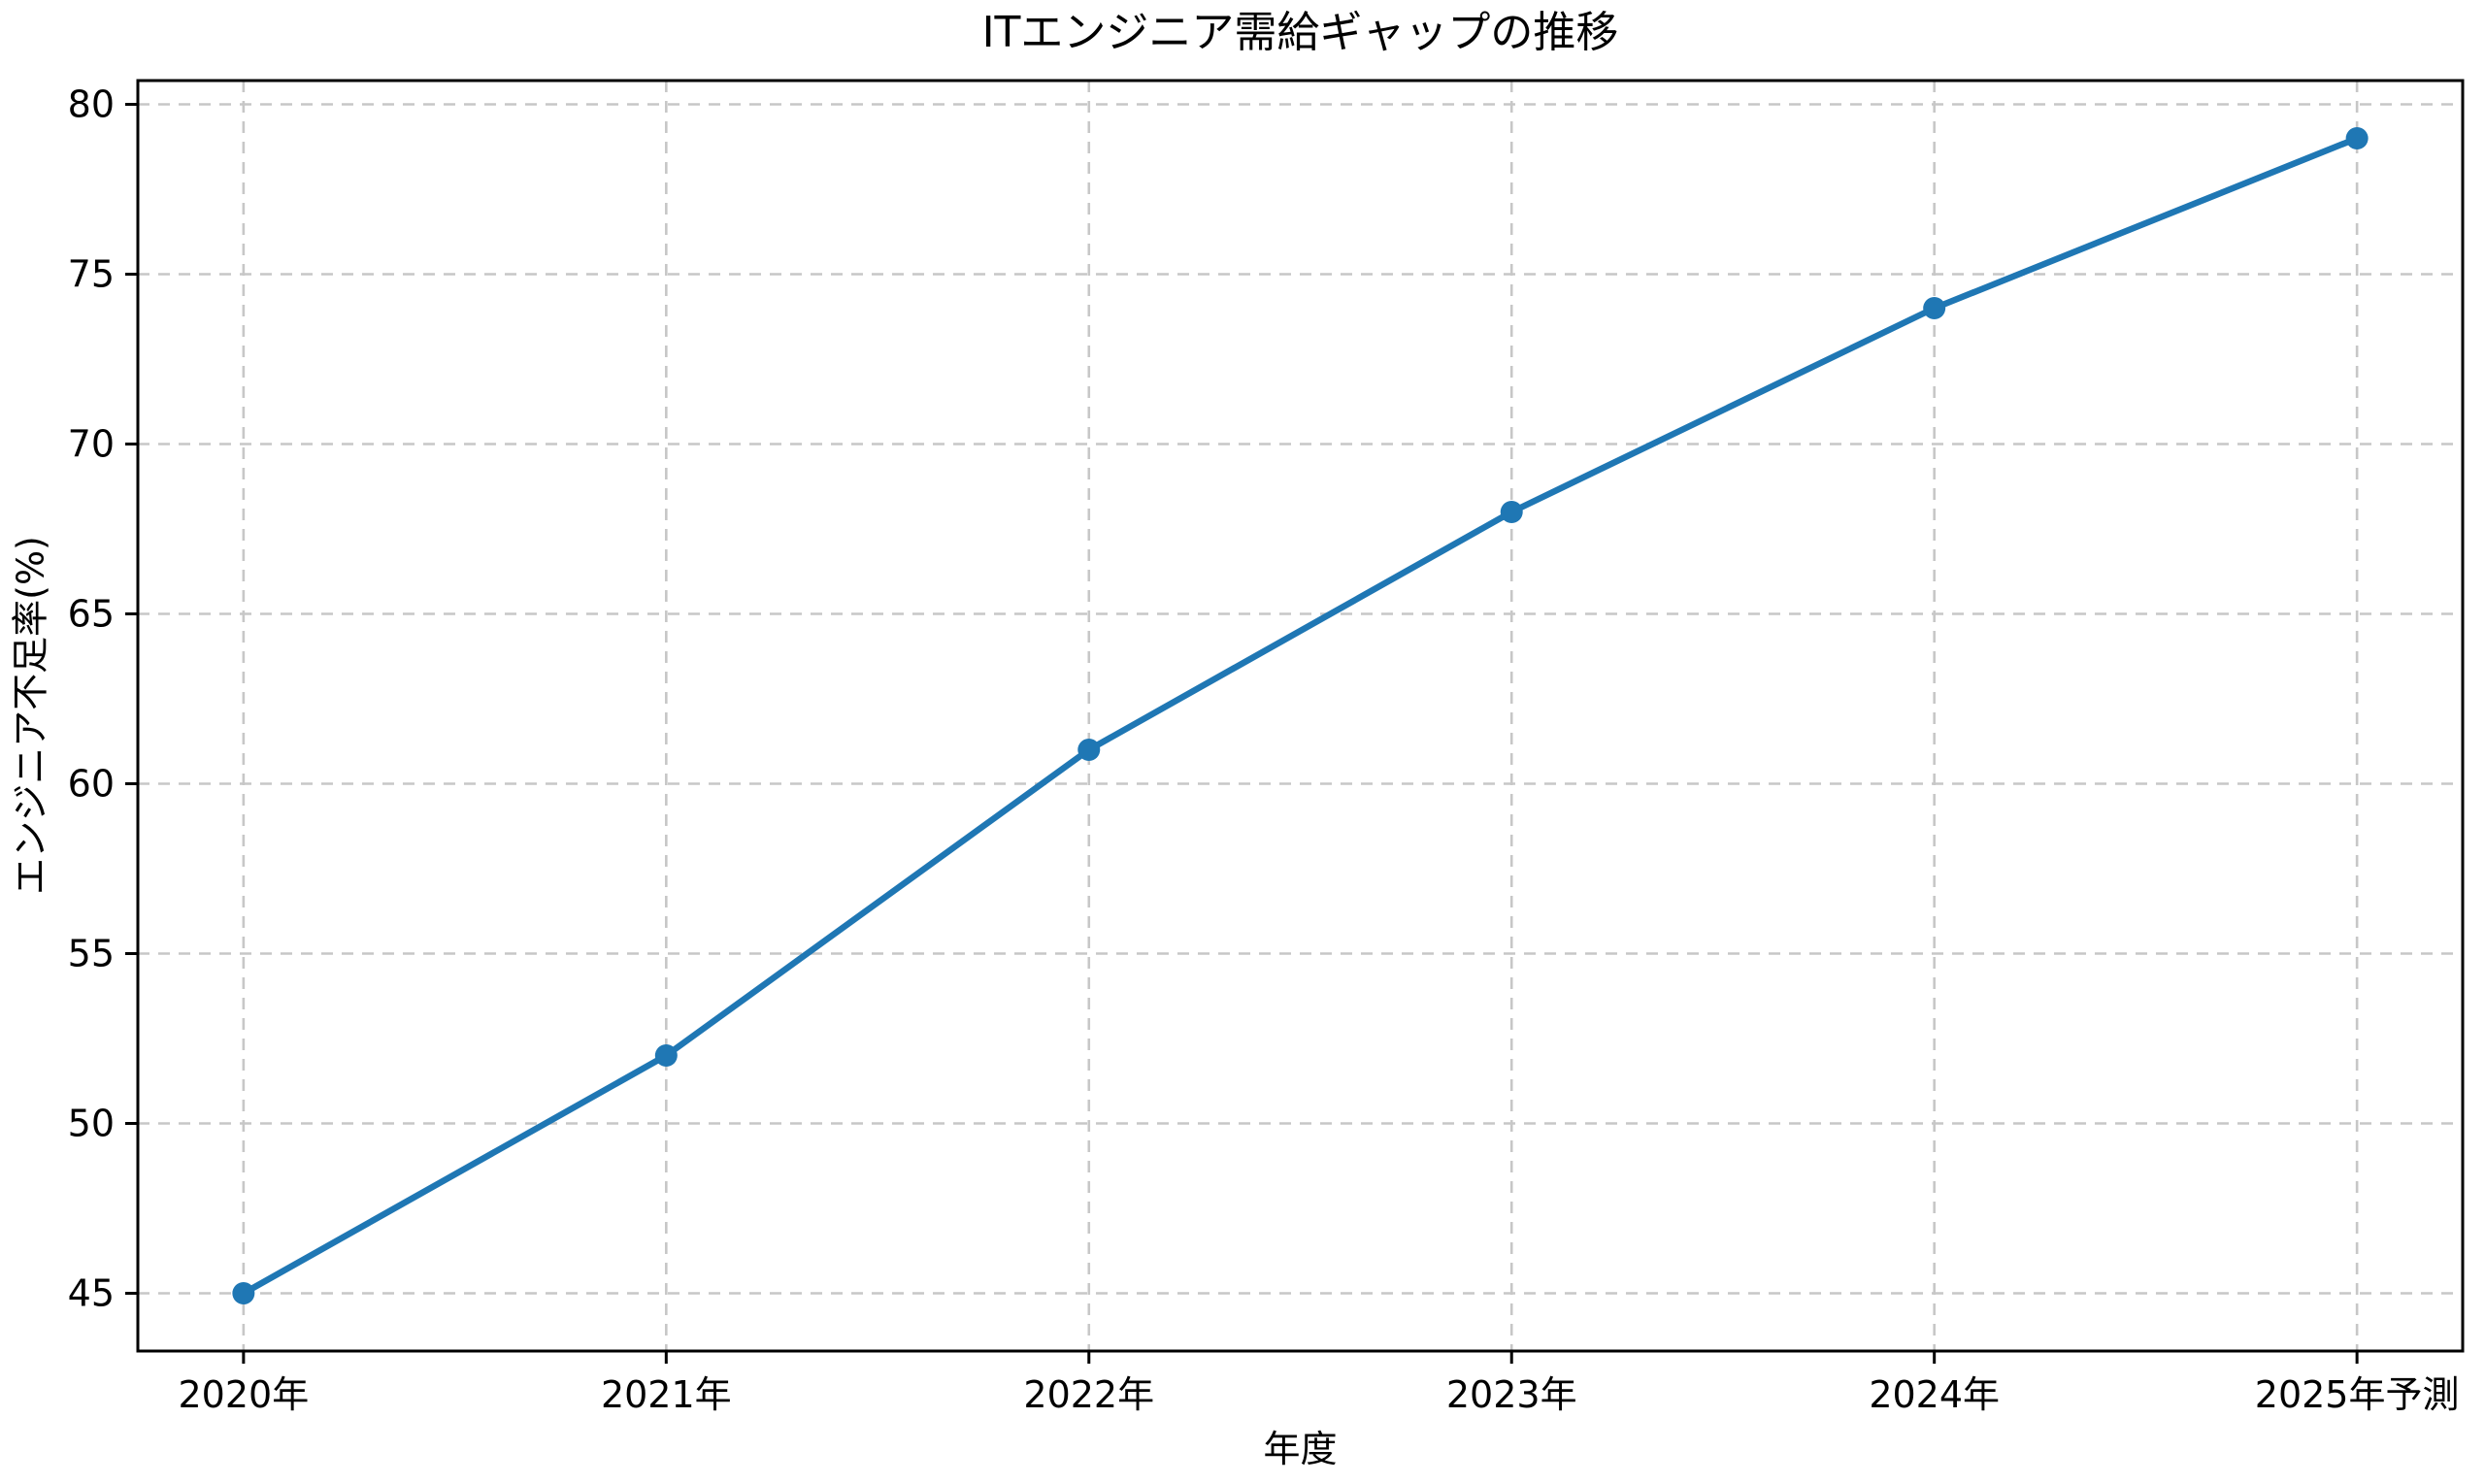 The height and width of the screenshot is (1484, 2485). I want to click on x-tick-label: 2021年, so click(667, 1394).